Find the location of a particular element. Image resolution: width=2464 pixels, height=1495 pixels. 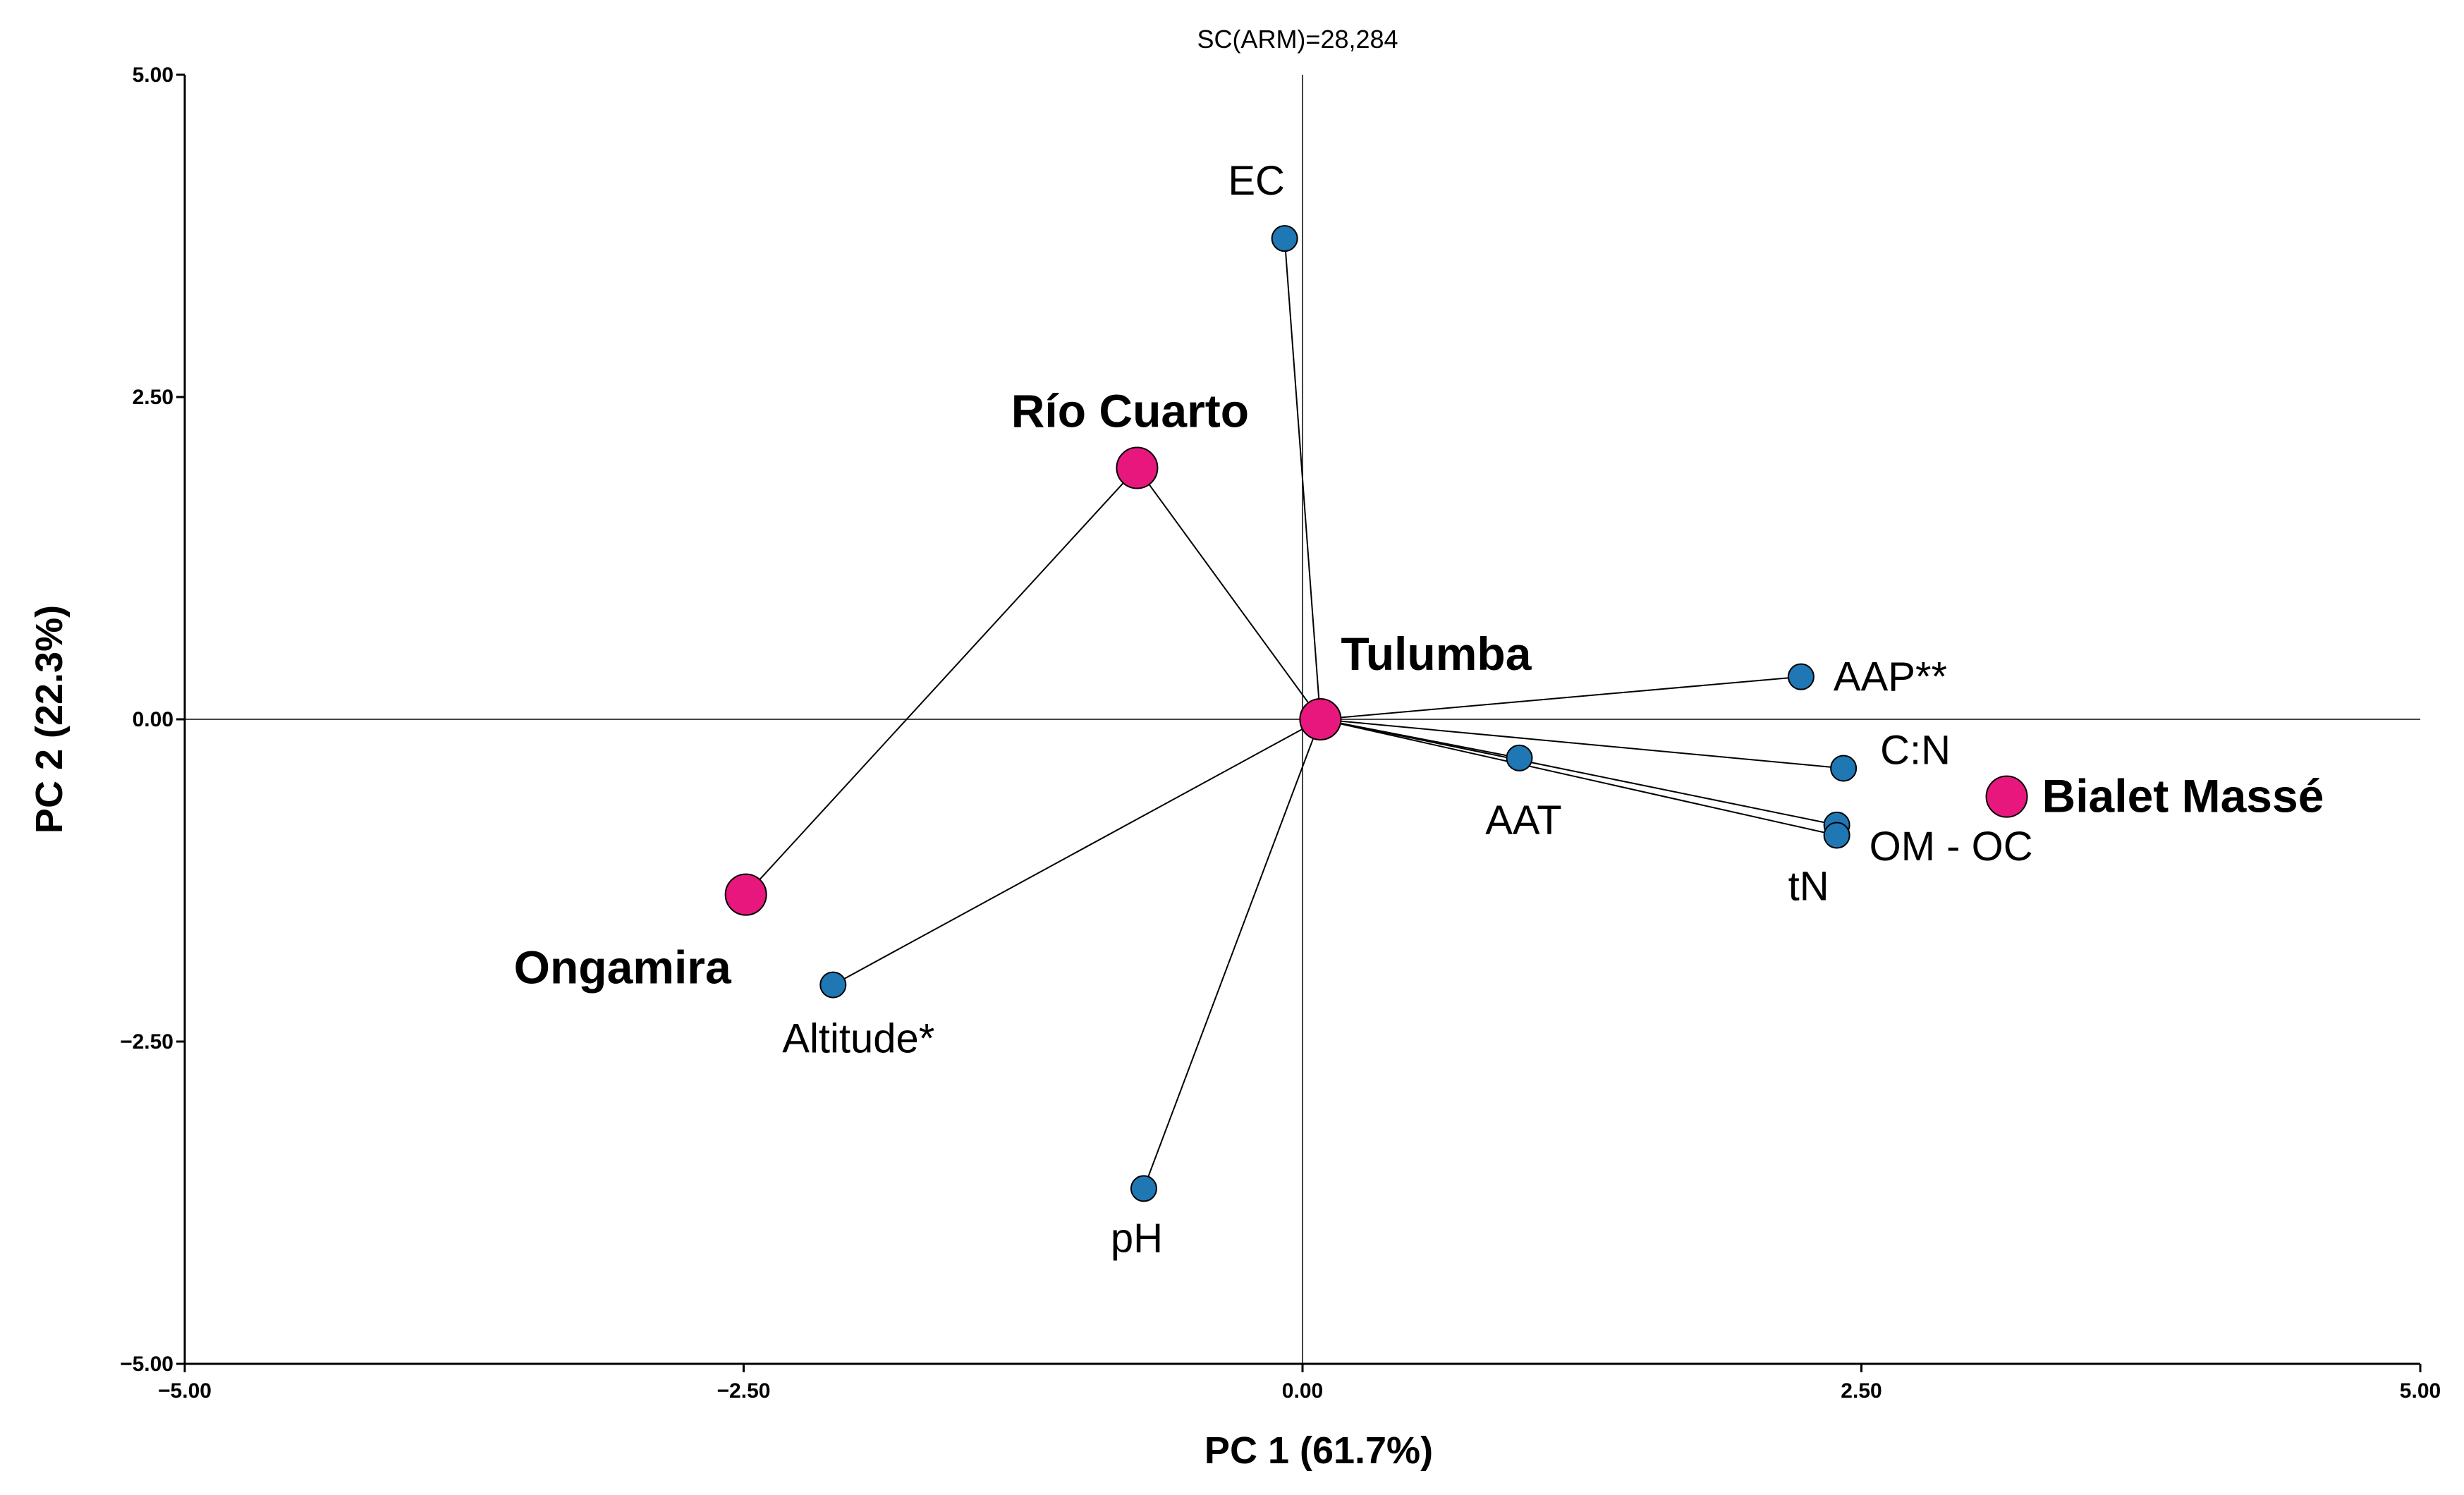

x-tick-label: 5.00 is located at coordinates (2421, 1391).